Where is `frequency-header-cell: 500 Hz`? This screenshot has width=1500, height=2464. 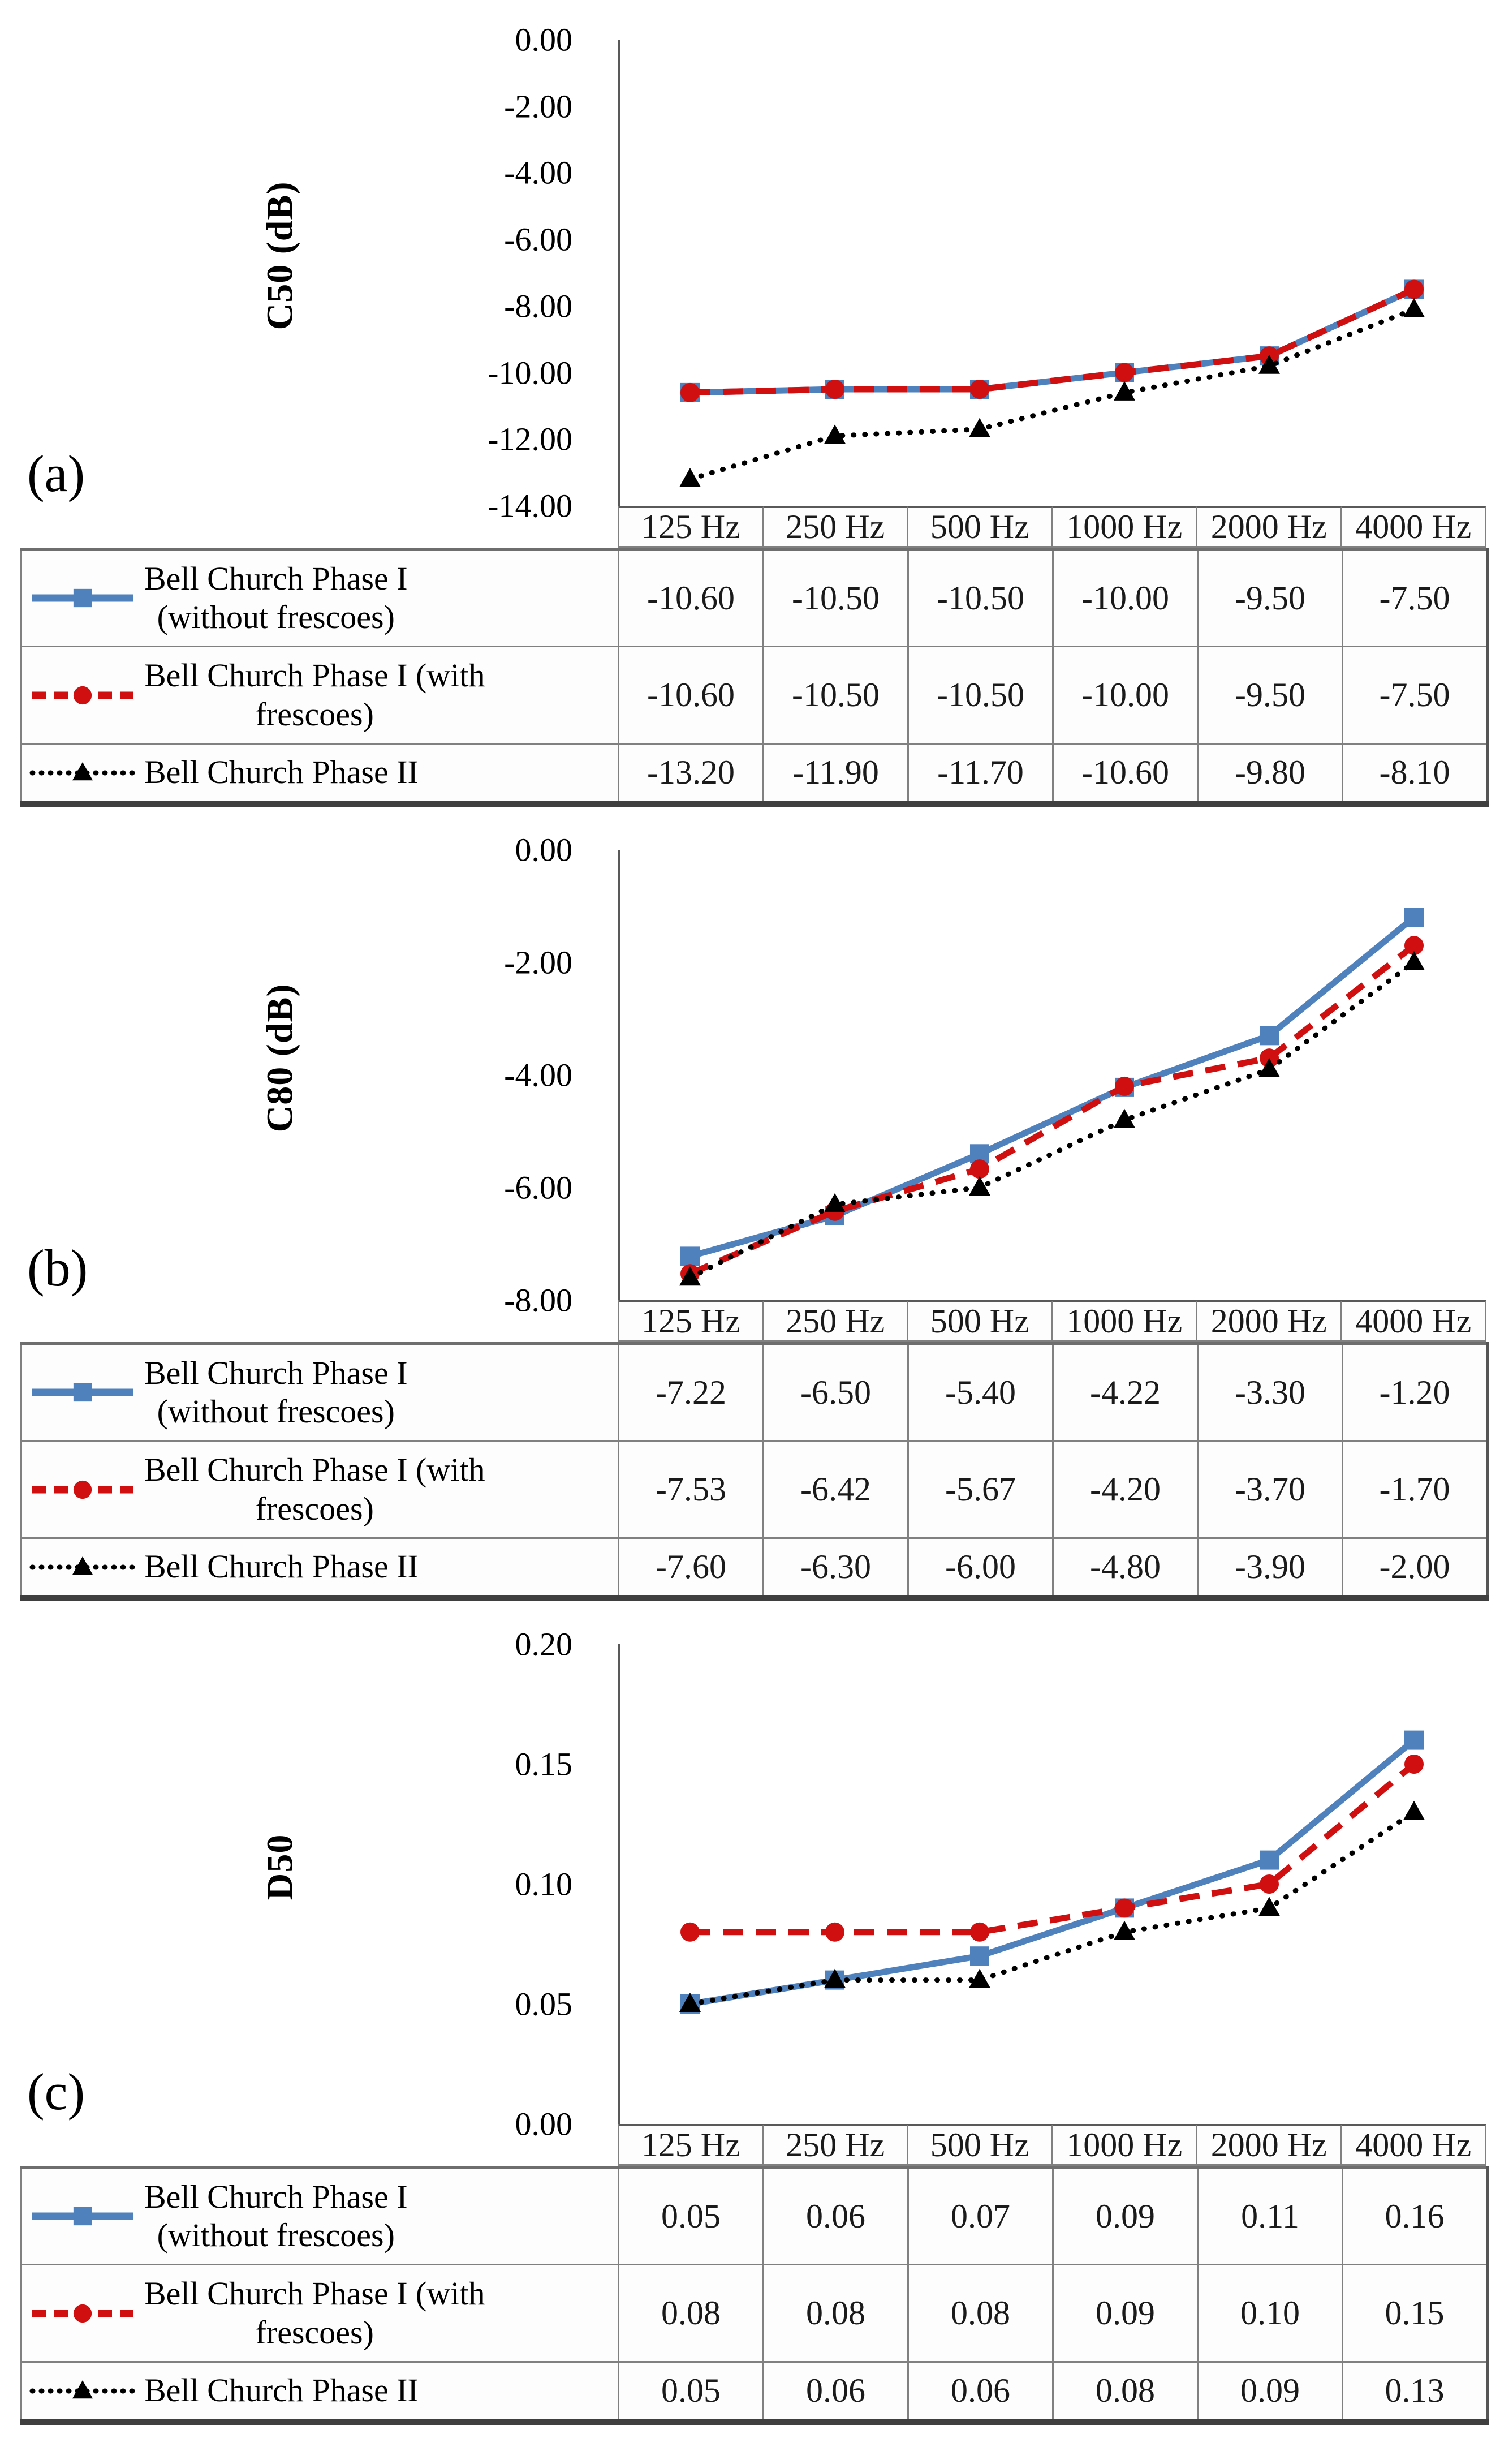
frequency-header-cell: 500 Hz is located at coordinates (980, 2145).